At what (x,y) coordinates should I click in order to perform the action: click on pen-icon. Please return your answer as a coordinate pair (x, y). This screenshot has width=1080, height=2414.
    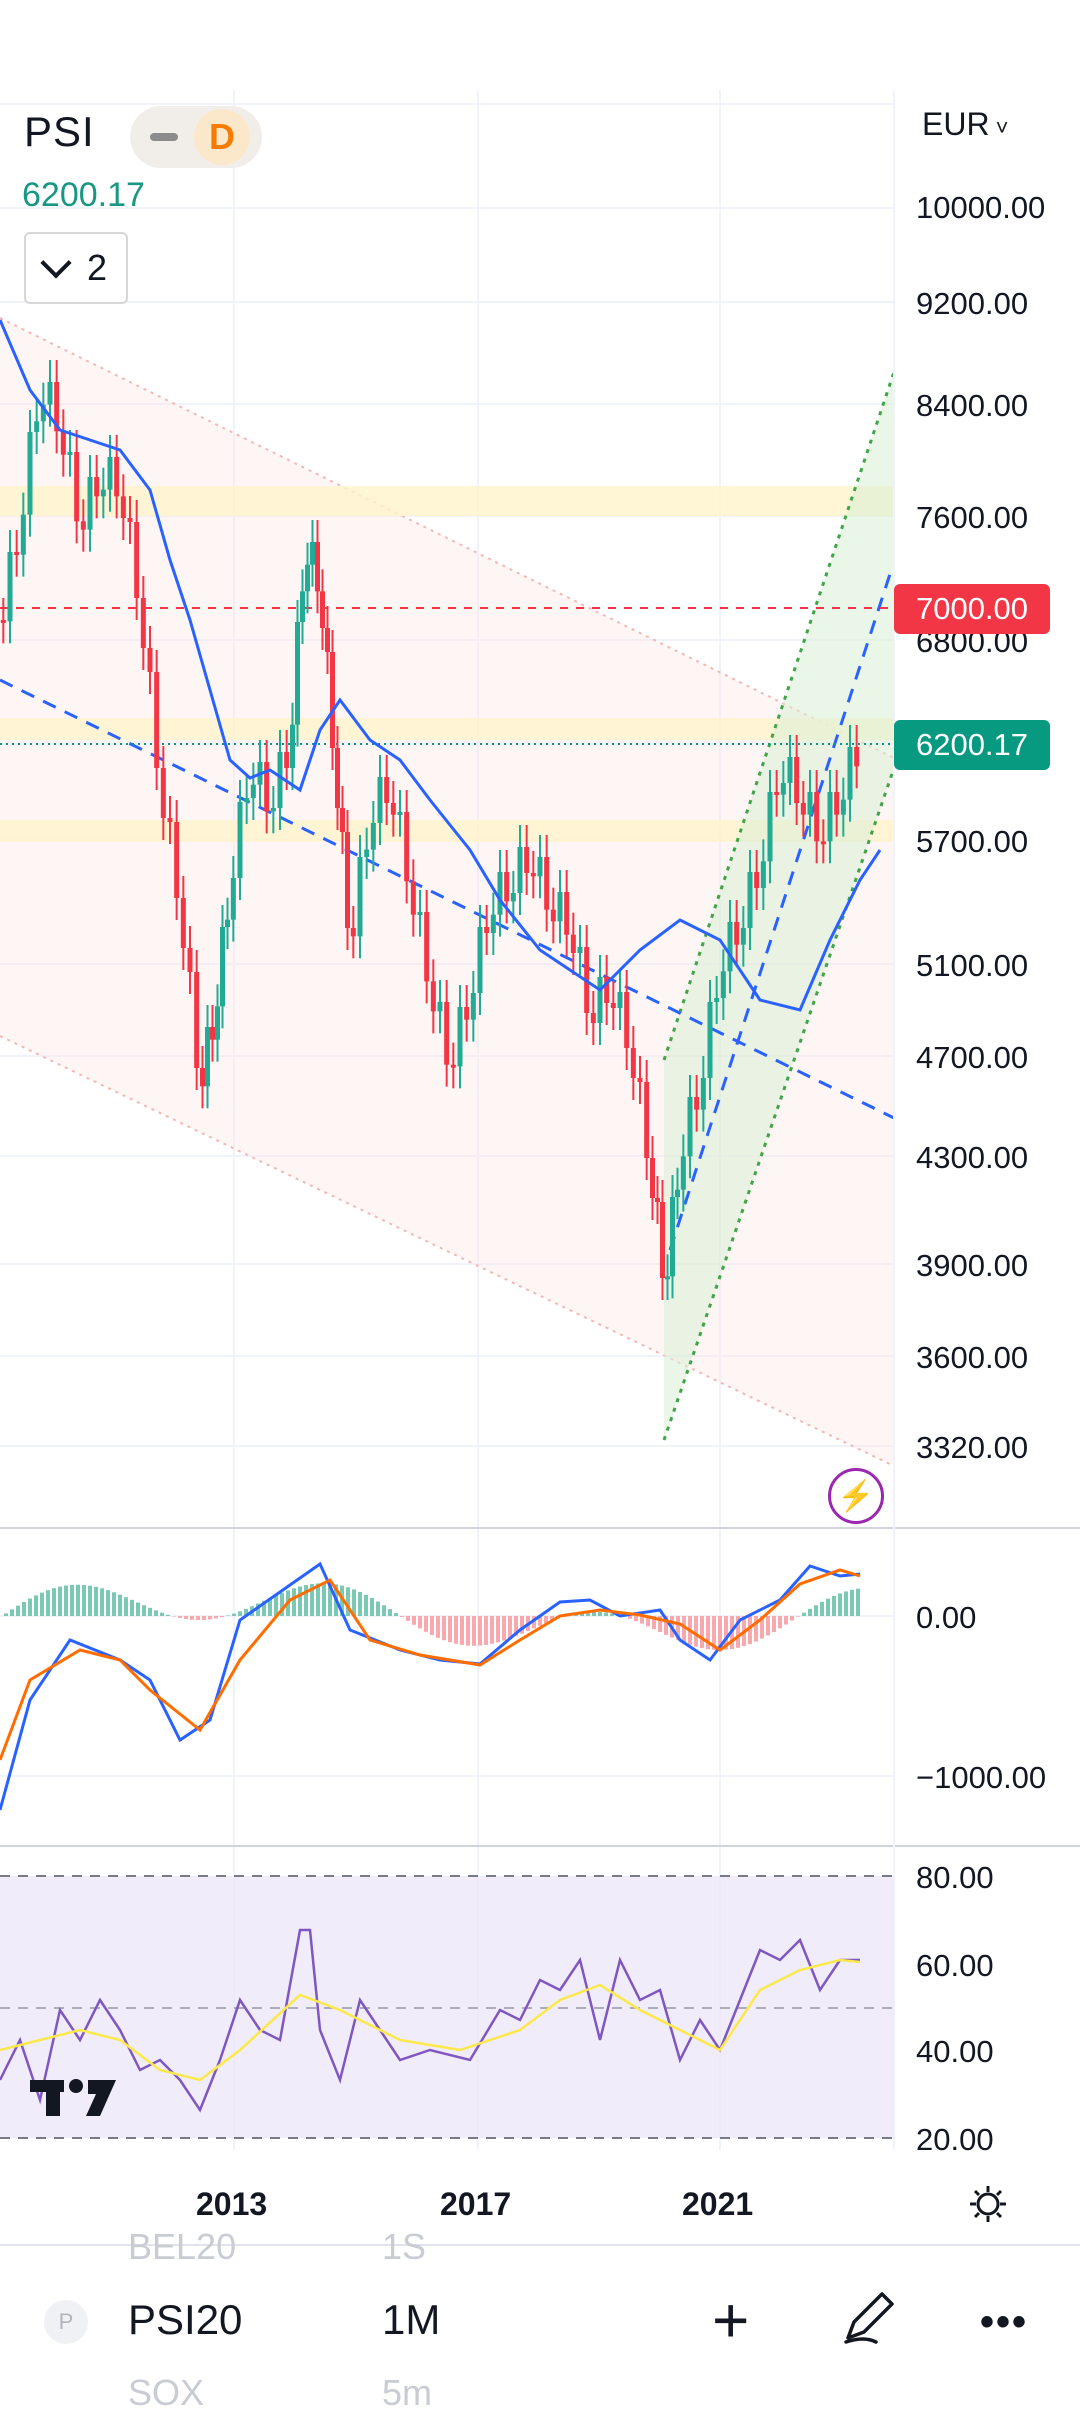
    Looking at the image, I should click on (870, 2316).